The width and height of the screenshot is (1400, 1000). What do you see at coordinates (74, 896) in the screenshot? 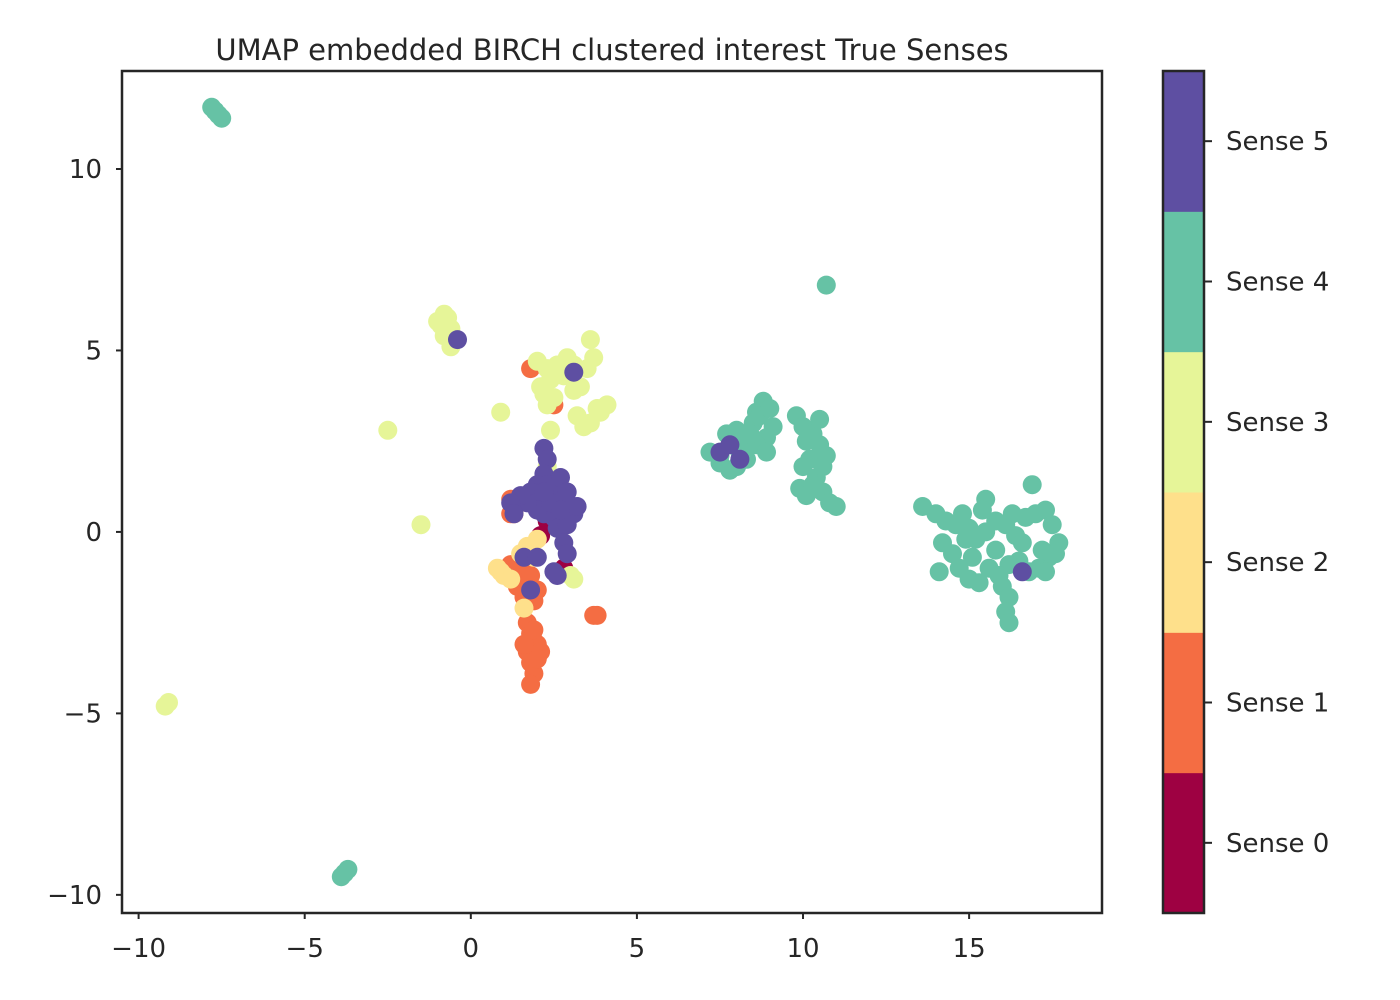
I see `y-tick-label: −10` at bounding box center [74, 896].